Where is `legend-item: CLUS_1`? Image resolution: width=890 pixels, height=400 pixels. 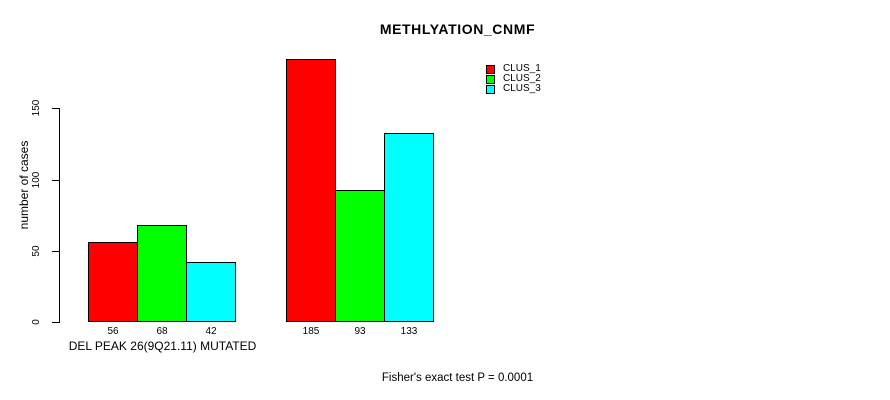
legend-item: CLUS_1 is located at coordinates (513, 69).